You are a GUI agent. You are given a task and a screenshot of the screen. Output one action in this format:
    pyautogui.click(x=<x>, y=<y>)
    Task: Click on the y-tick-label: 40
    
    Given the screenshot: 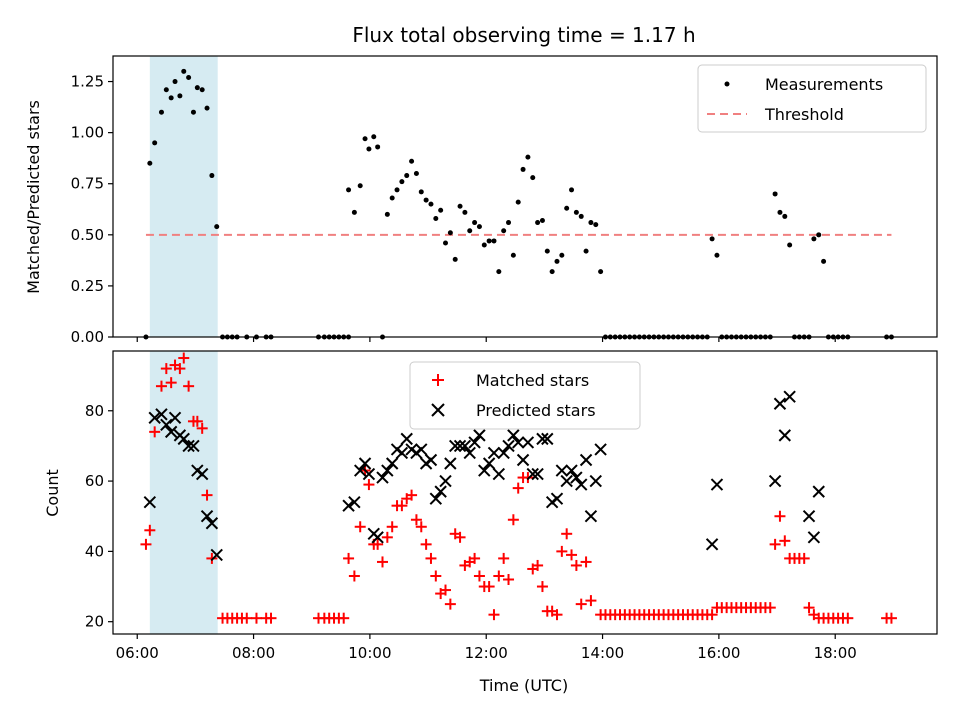 What is the action you would take?
    pyautogui.click(x=94, y=551)
    